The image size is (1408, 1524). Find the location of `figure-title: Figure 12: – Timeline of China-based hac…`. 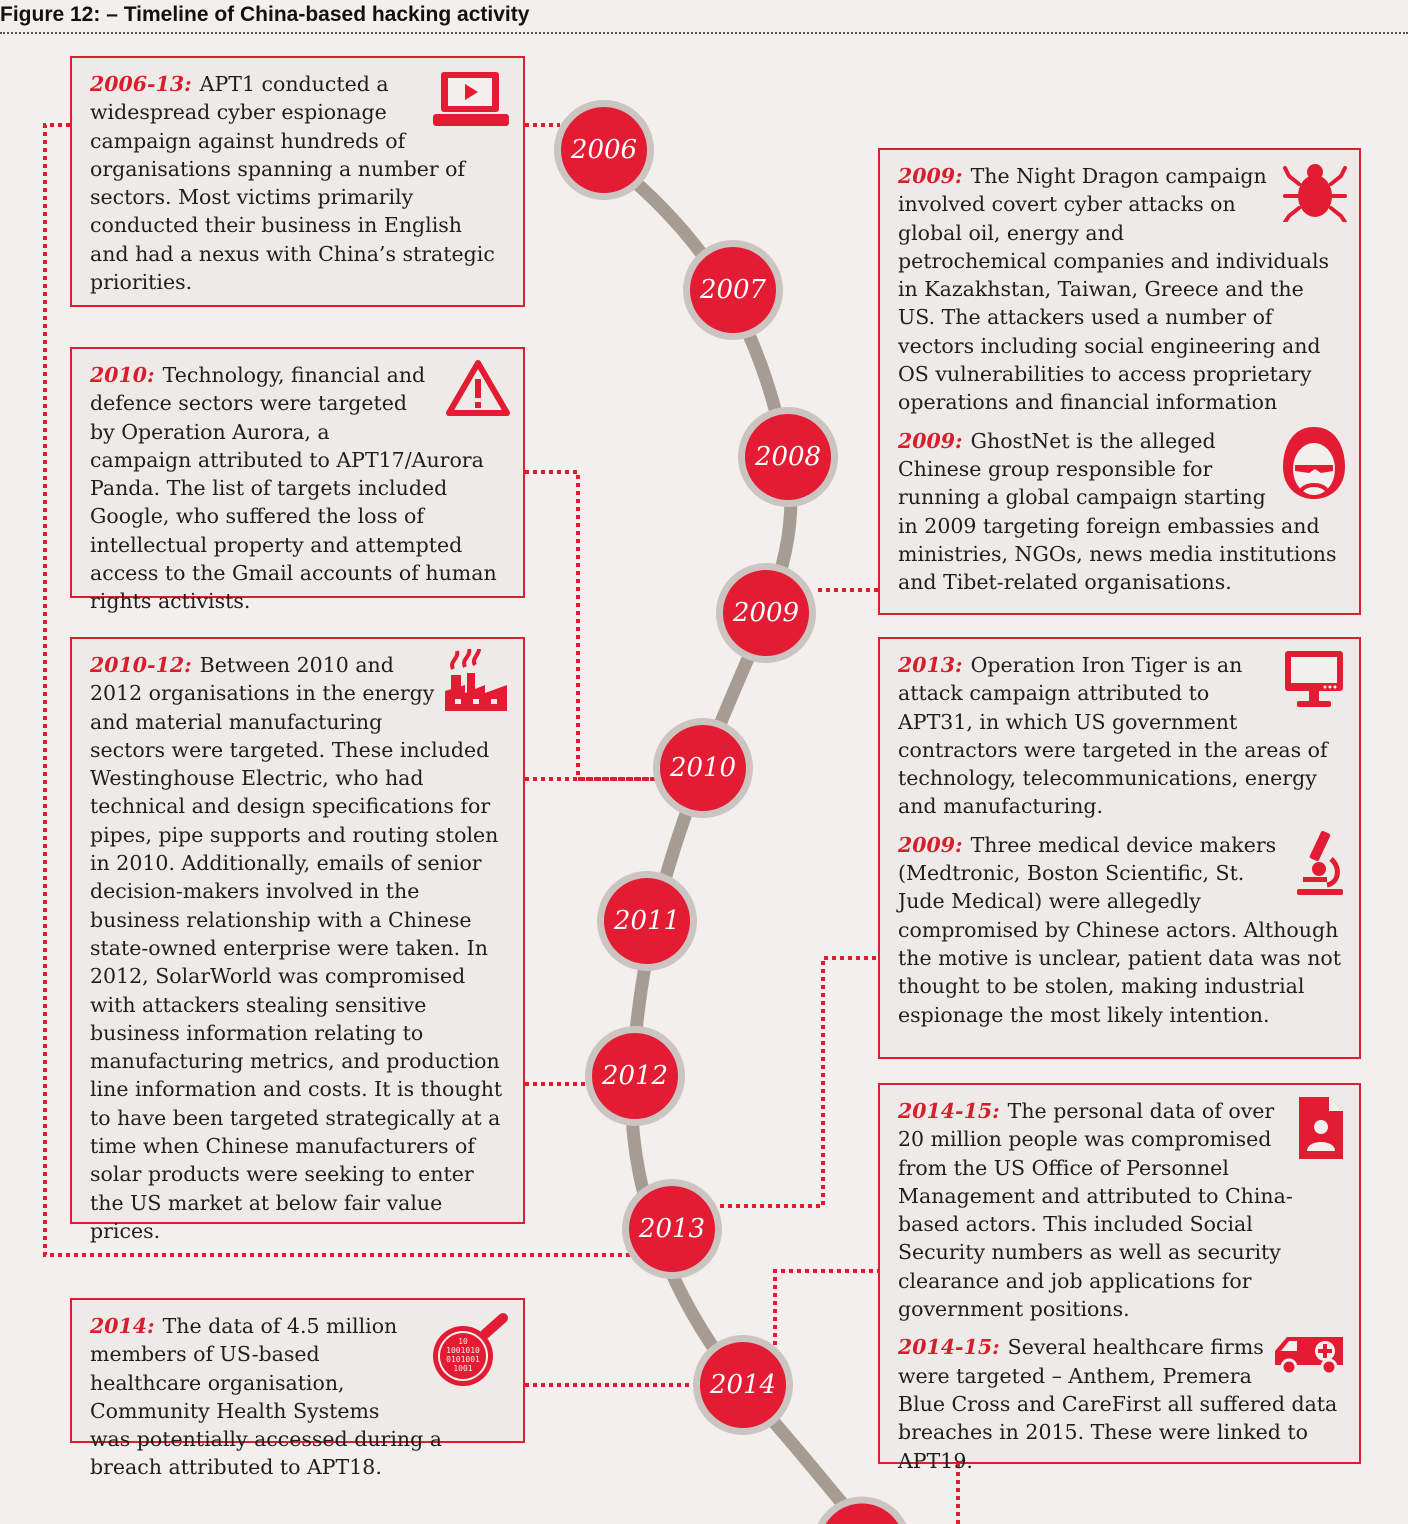

figure-title: Figure 12: – Timeline of China-based hac… is located at coordinates (265, 14).